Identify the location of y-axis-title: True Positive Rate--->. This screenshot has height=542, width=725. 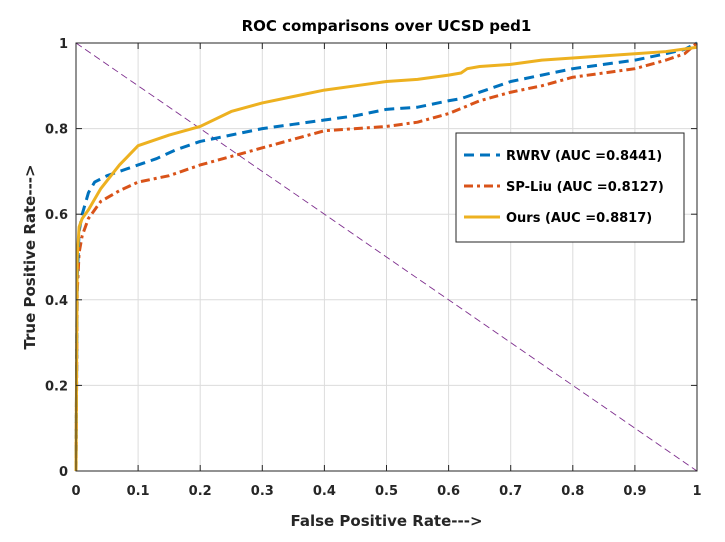
(30, 256).